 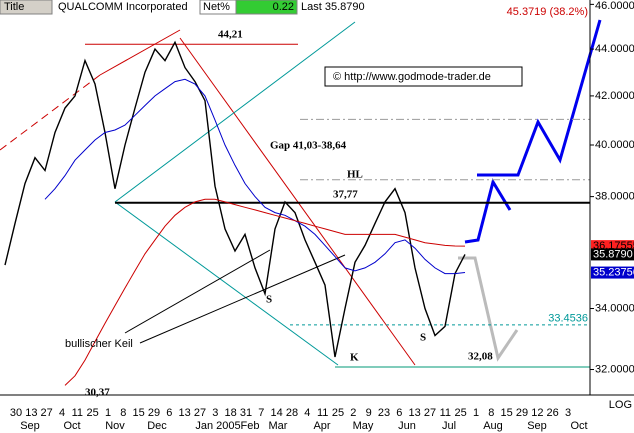 What do you see at coordinates (353, 413) in the screenshot?
I see `x-day-label: 2` at bounding box center [353, 413].